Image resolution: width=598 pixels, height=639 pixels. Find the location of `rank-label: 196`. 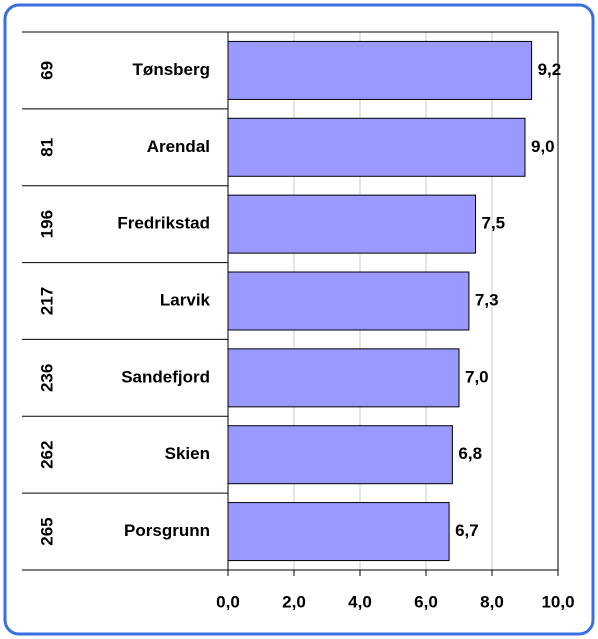

rank-label: 196 is located at coordinates (46, 224).